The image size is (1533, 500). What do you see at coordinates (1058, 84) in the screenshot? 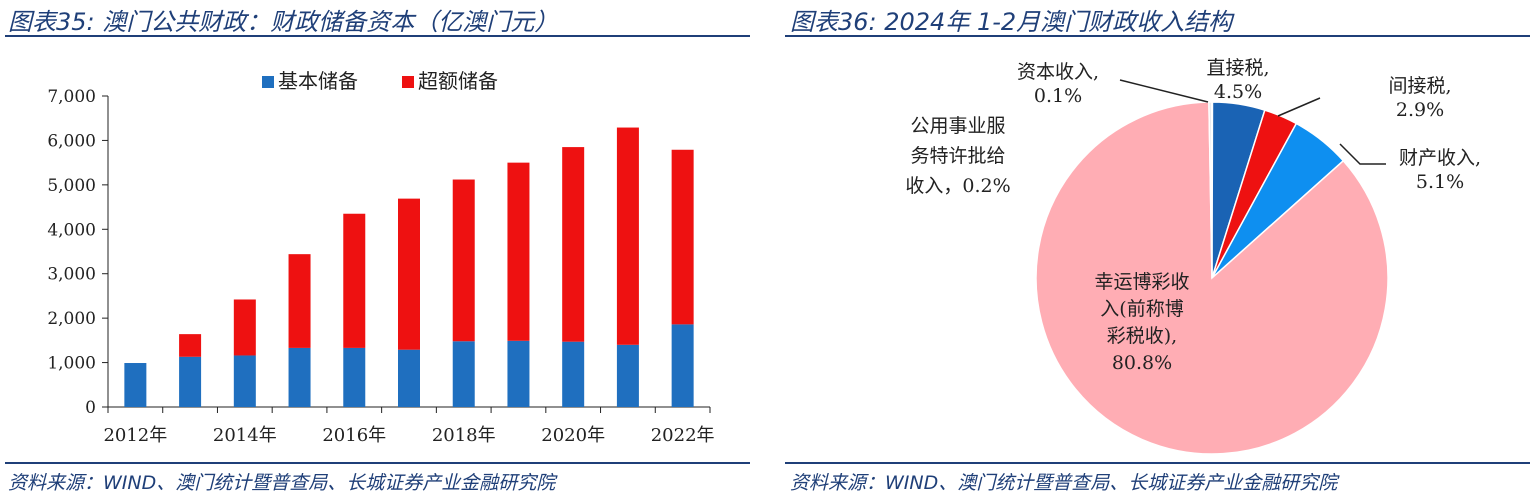
I see `pie-label-capital: 资本收入,0.1%` at bounding box center [1058, 84].